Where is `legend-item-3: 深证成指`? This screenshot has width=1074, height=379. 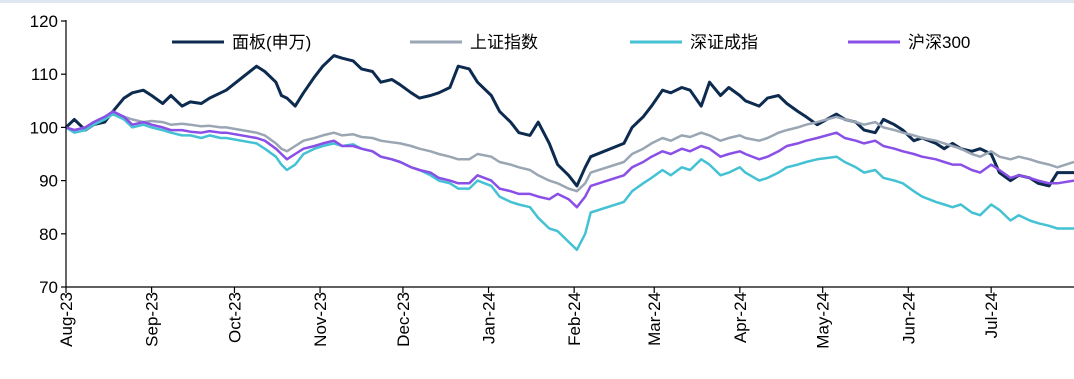
legend-item-3: 深证成指 is located at coordinates (694, 42).